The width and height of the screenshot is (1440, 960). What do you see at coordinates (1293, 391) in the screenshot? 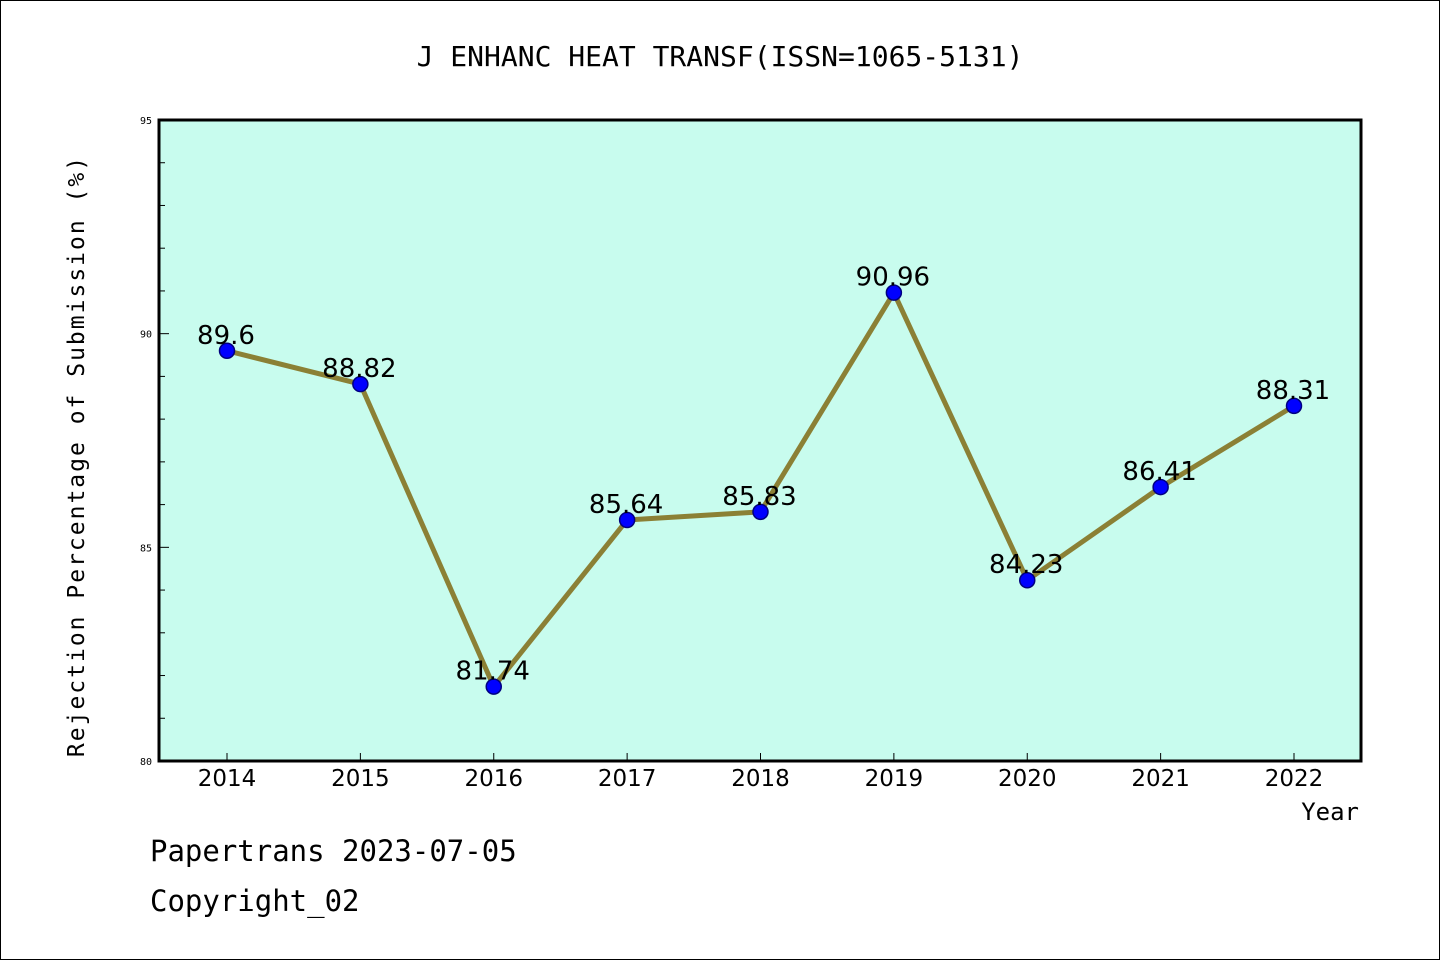
I see `data-label: 88.31` at bounding box center [1293, 391].